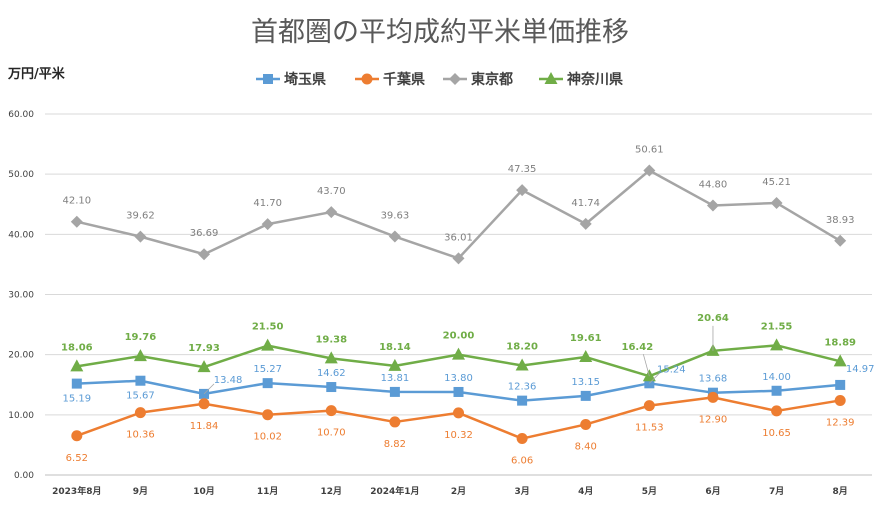 This screenshot has height=507, width=880. Describe the element at coordinates (713, 419) in the screenshot. I see `data-label: 12.90` at that location.